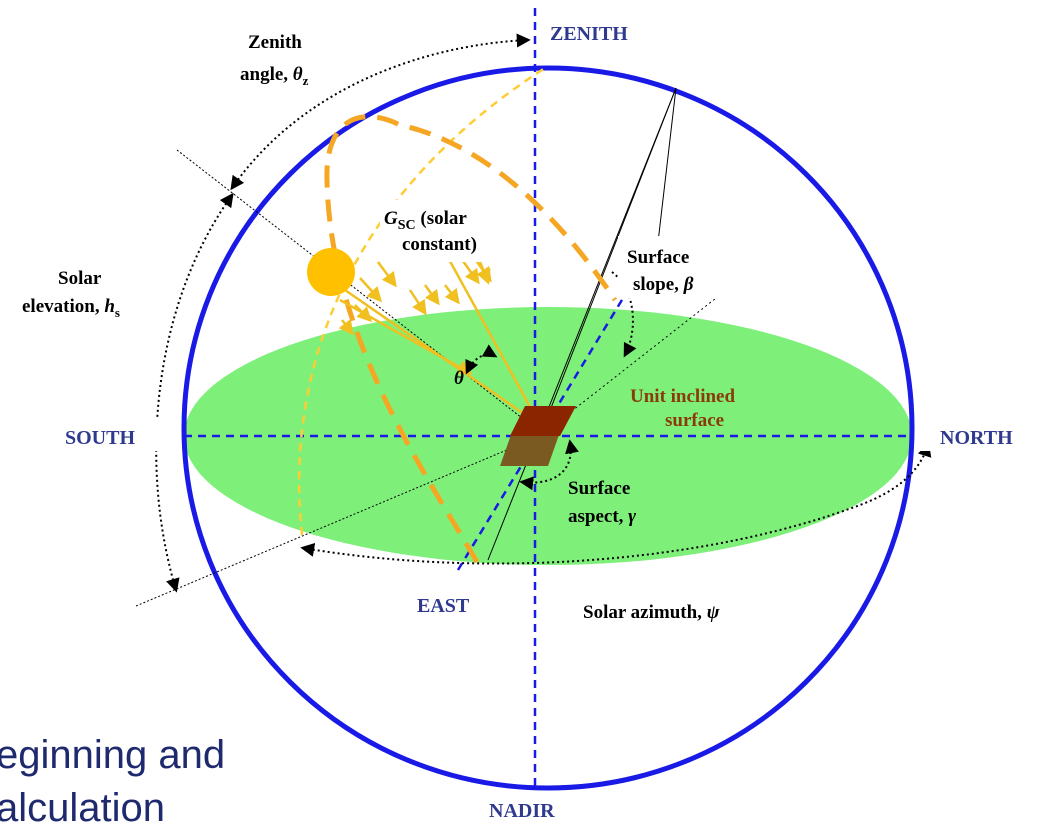 Image resolution: width=1048 pixels, height=830 pixels. I want to click on surface-slope-label-line1: Surface, so click(658, 257).